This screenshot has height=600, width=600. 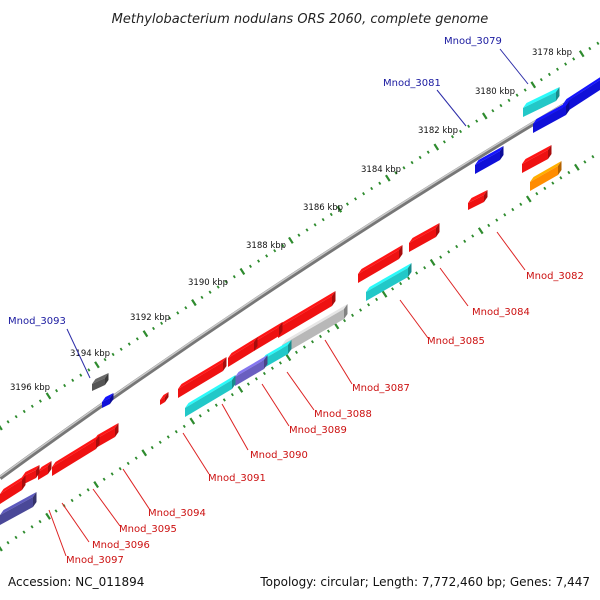 I want to click on gene-label: Mnod_3096, so click(x=121, y=545).